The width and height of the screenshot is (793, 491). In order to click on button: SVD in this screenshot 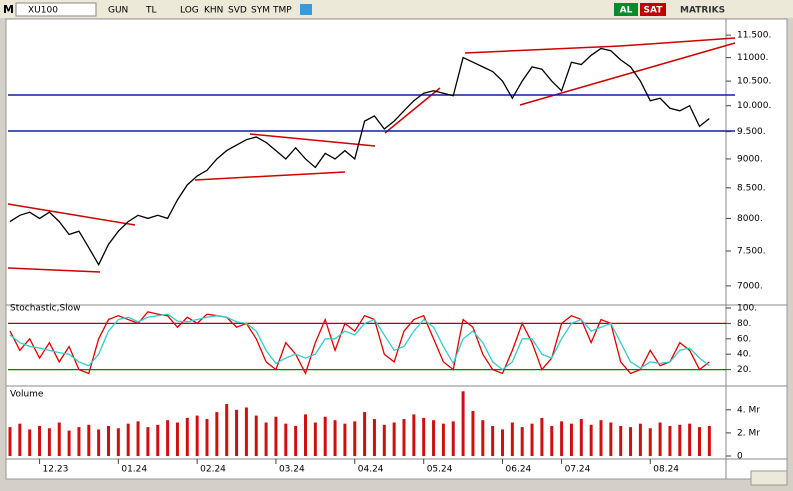, I will do `click(237, 11)`.